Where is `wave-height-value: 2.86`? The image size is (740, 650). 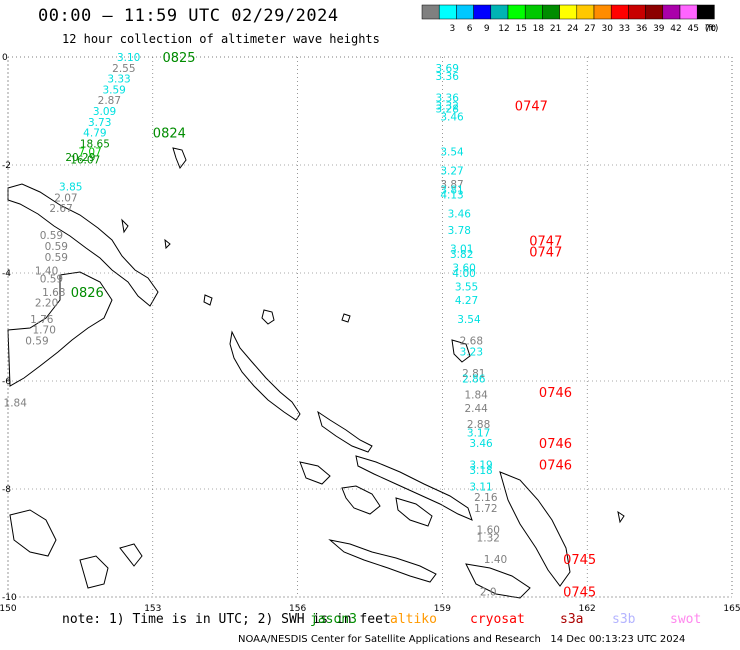 wave-height-value: 2.86 is located at coordinates (474, 379).